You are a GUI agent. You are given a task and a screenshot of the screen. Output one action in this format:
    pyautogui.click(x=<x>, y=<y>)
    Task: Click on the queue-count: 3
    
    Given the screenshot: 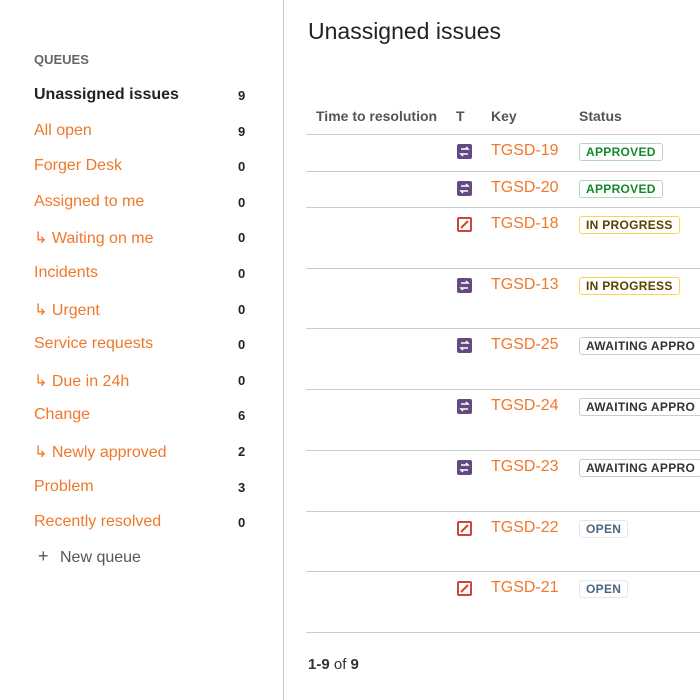 What is the action you would take?
    pyautogui.click(x=242, y=487)
    